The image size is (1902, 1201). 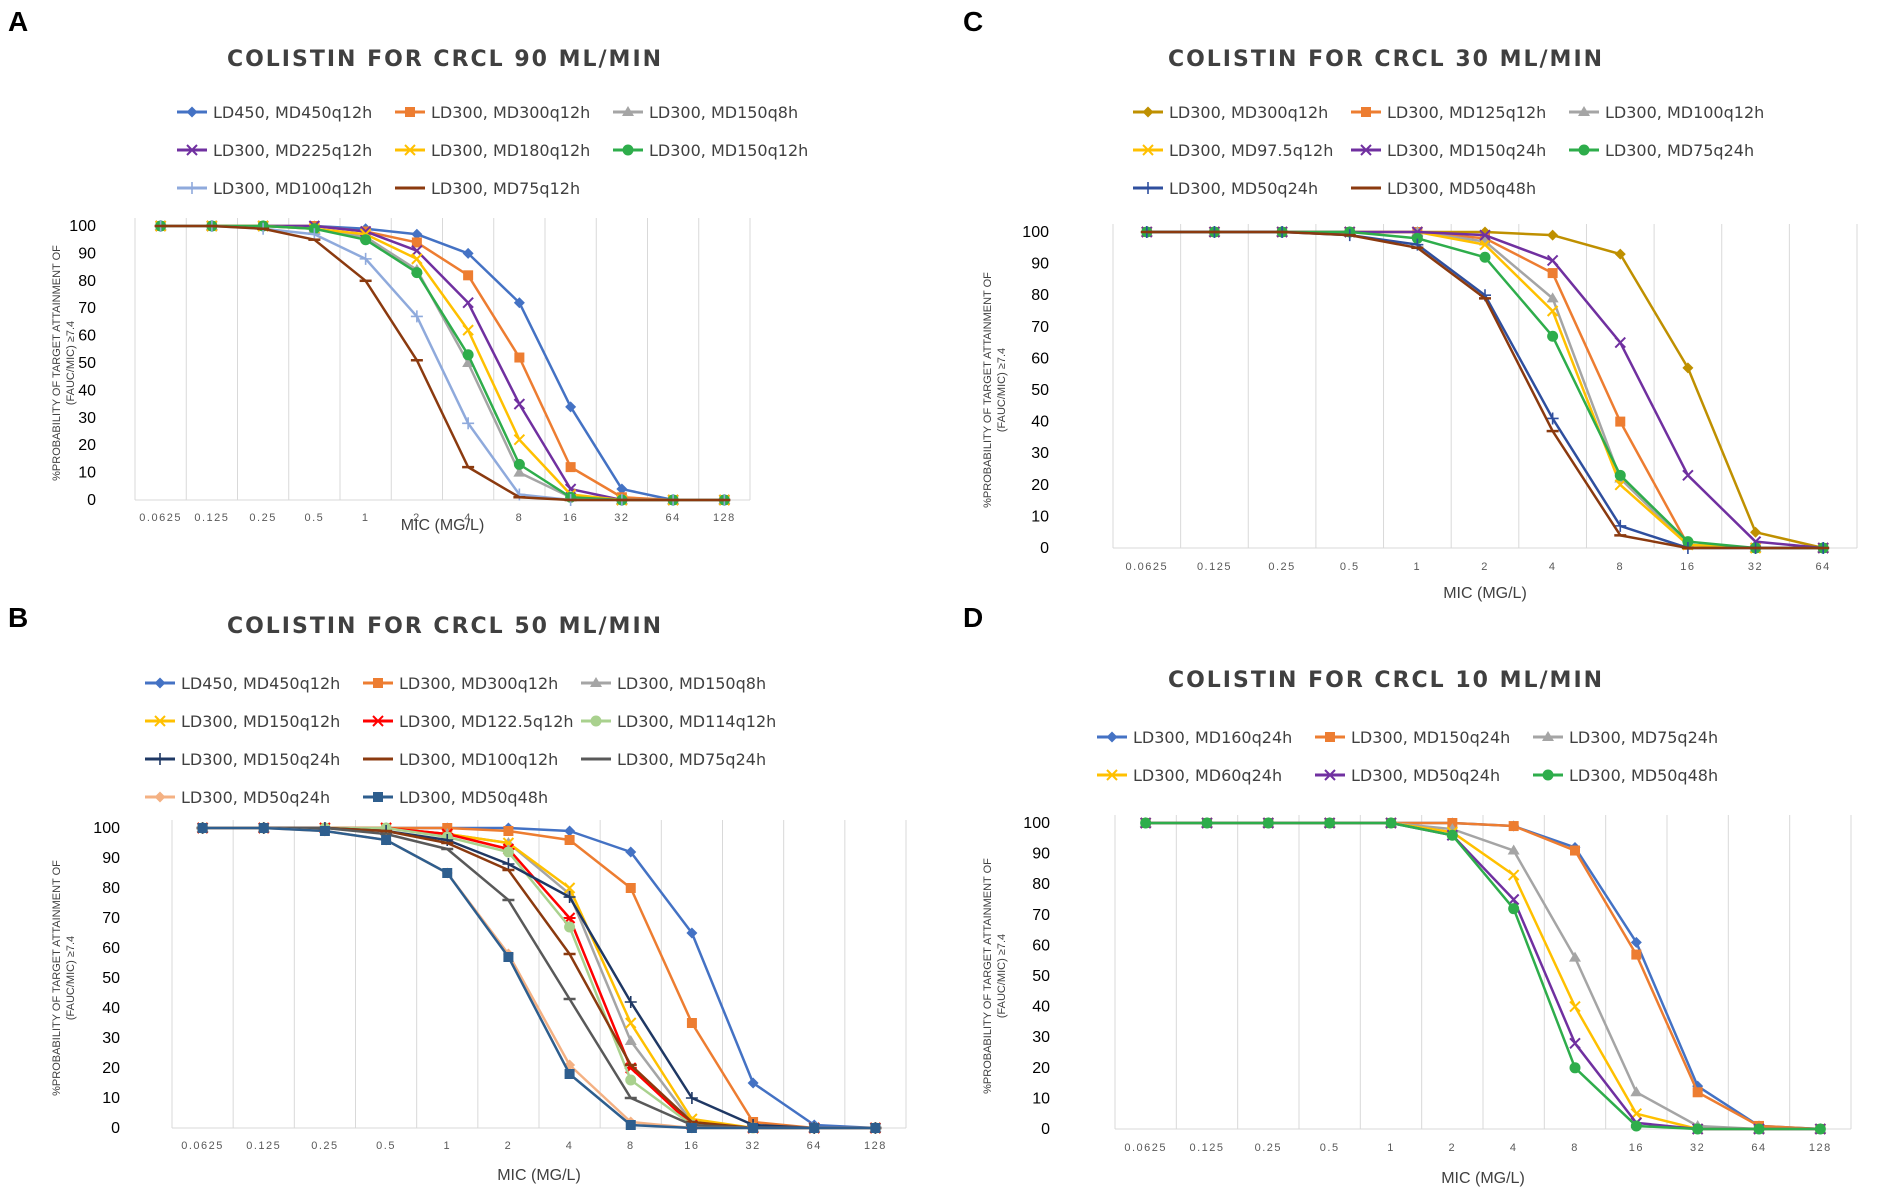 I want to click on legend-item: LD300, MD60q24h, so click(x=1204, y=775).